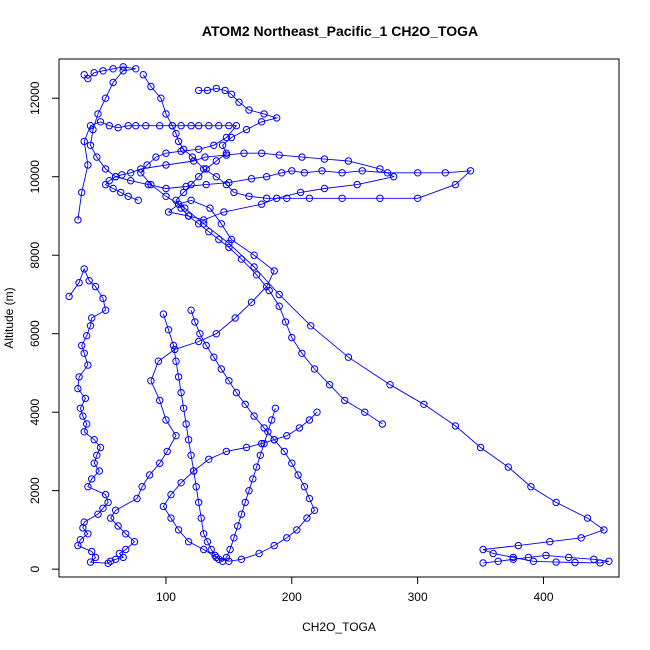 Image resolution: width=650 pixels, height=650 pixels. What do you see at coordinates (35, 490) in the screenshot?
I see `y-tick-label: 2000` at bounding box center [35, 490].